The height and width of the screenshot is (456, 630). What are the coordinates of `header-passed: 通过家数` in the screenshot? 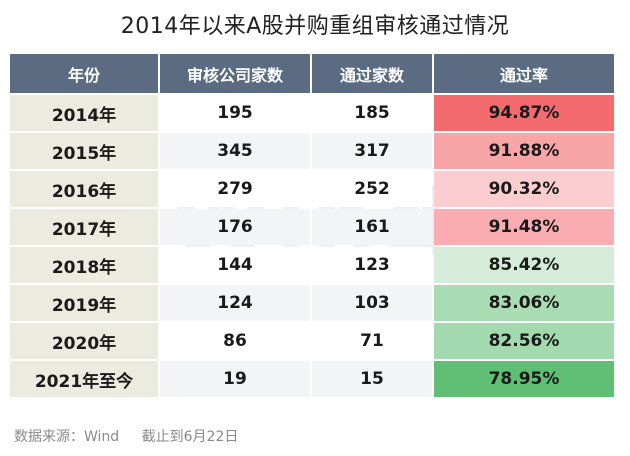 It's located at (372, 73).